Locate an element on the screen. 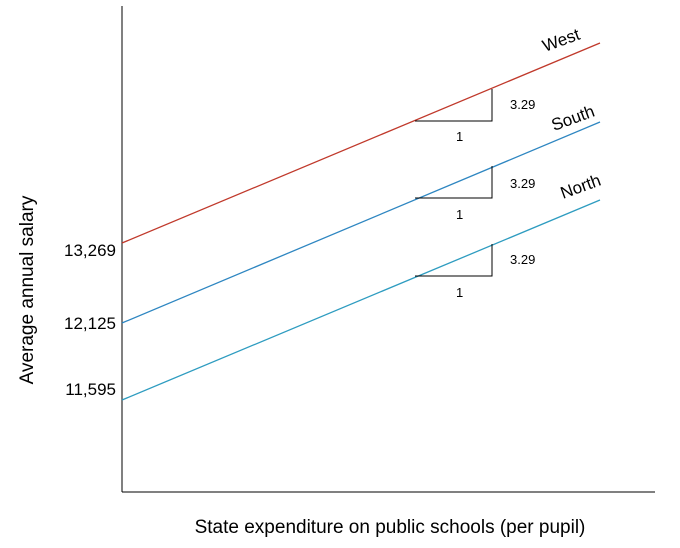 Image resolution: width=680 pixels, height=548 pixels. y-tick-label: 12,125 is located at coordinates (90, 323).